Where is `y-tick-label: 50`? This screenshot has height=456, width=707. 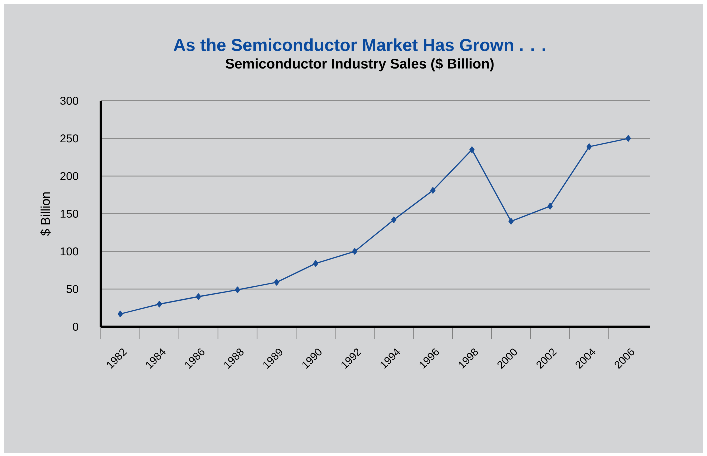
y-tick-label: 50 is located at coordinates (72, 289).